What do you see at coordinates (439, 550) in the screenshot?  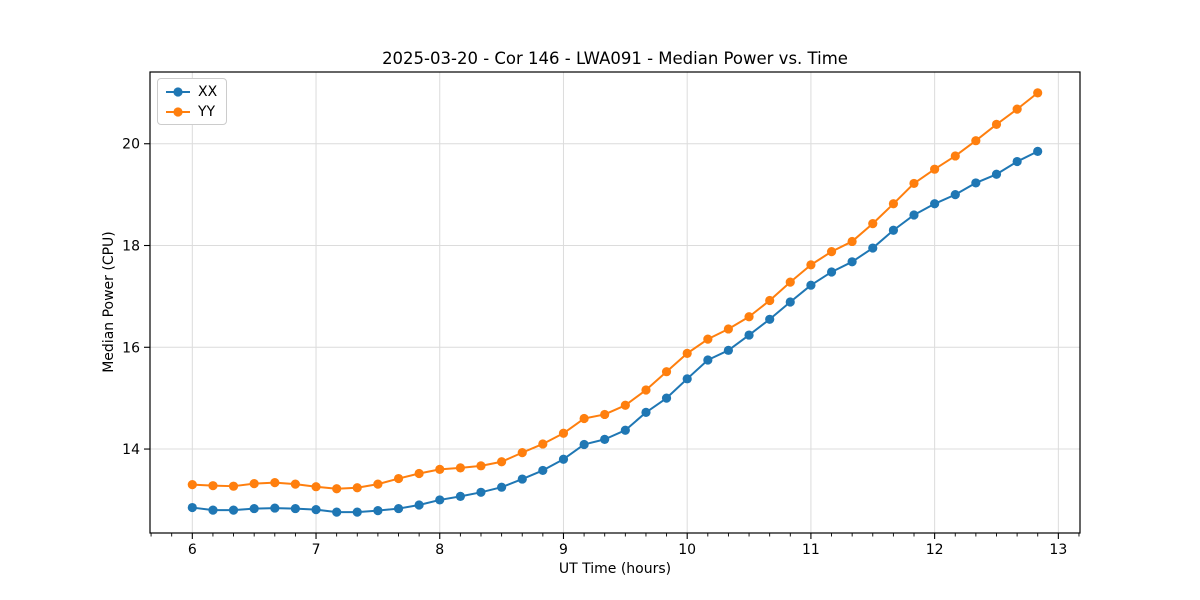 I see `x-tick-label: 8` at bounding box center [439, 550].